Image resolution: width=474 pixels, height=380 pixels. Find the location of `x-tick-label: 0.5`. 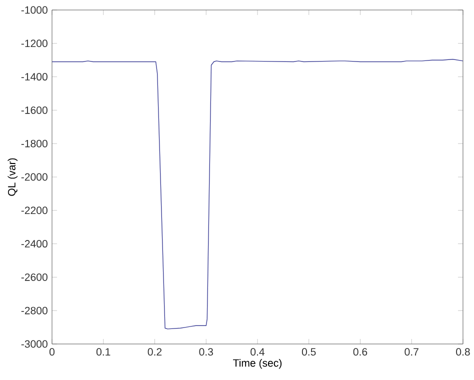

x-tick-label: 0.5 is located at coordinates (309, 352).